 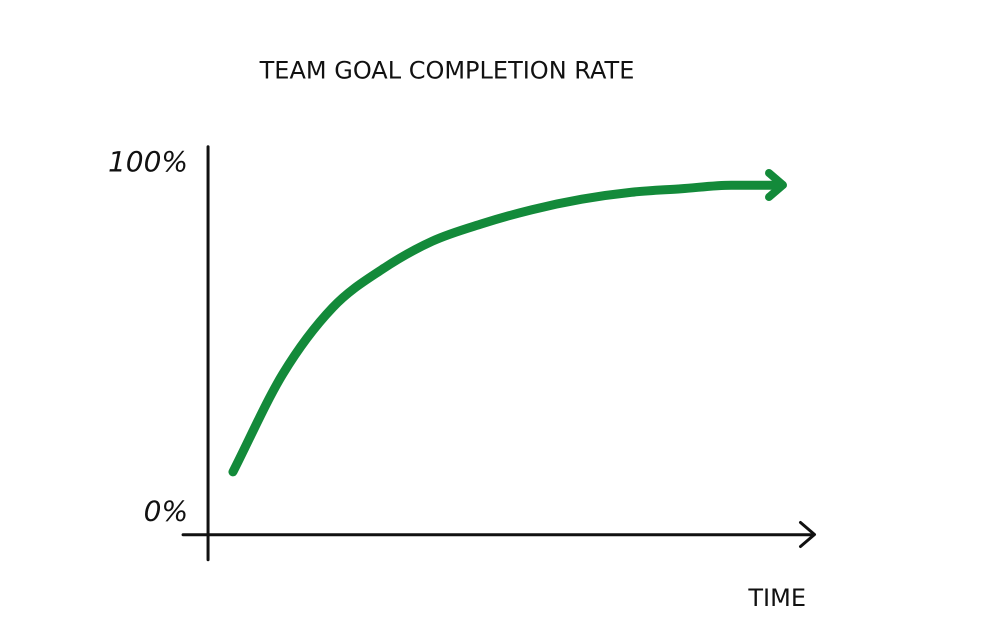 I want to click on y-tick-label: 0%, so click(x=166, y=511).